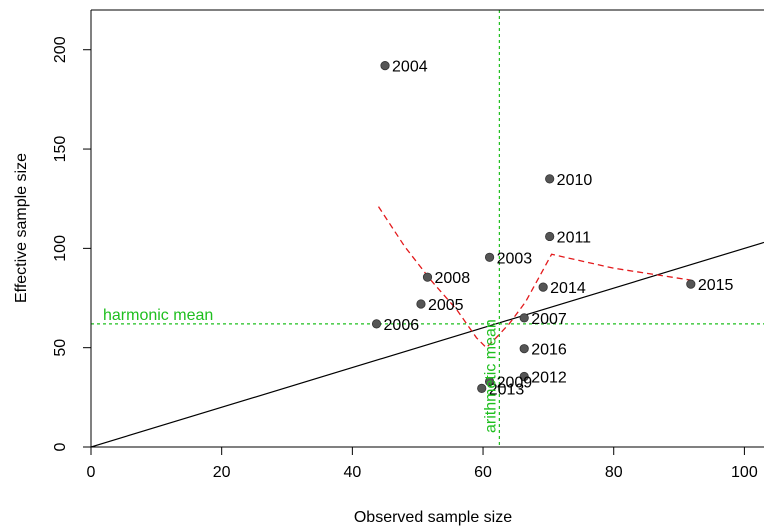 The image size is (764, 527). What do you see at coordinates (489, 257) in the screenshot?
I see `data-point-2003` at bounding box center [489, 257].